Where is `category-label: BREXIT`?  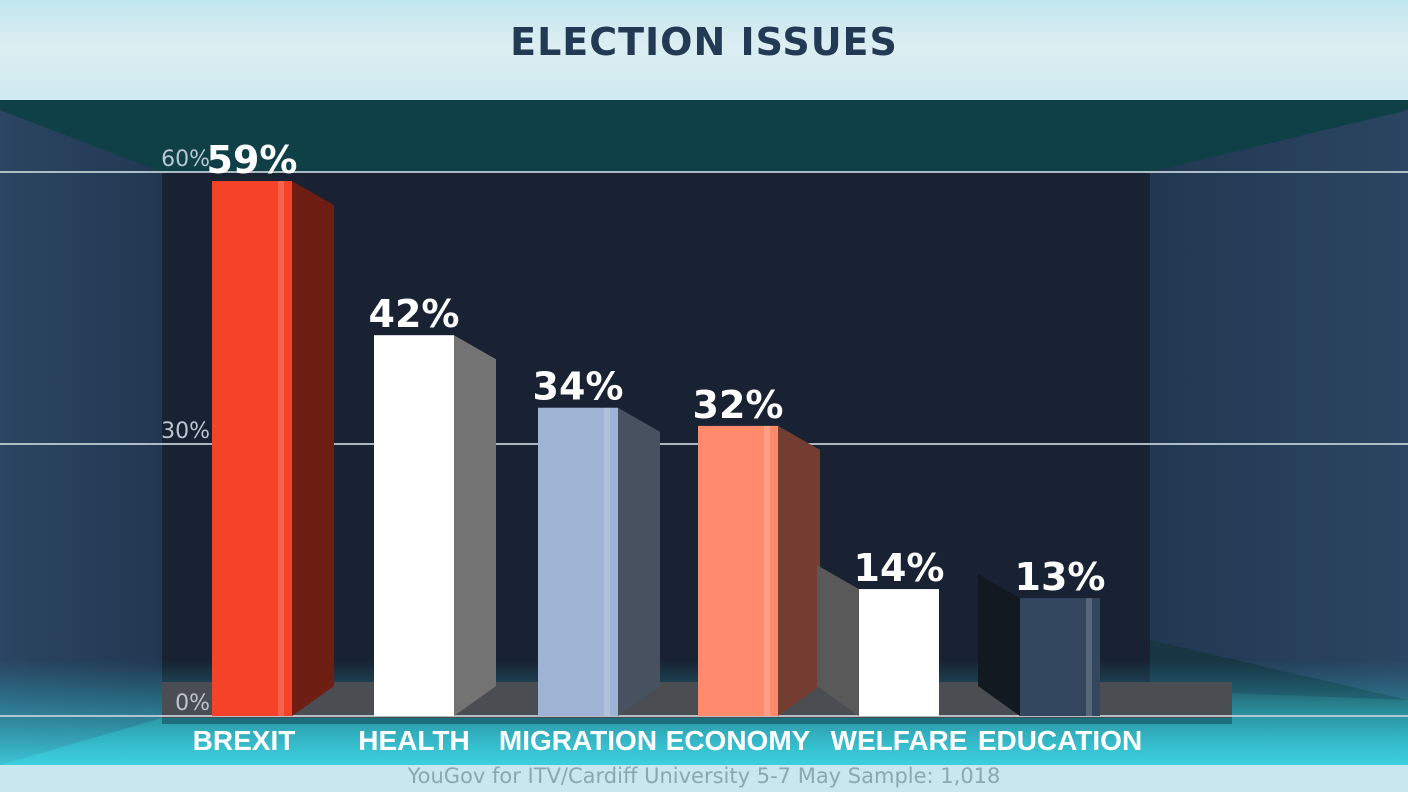
category-label: BREXIT is located at coordinates (244, 740).